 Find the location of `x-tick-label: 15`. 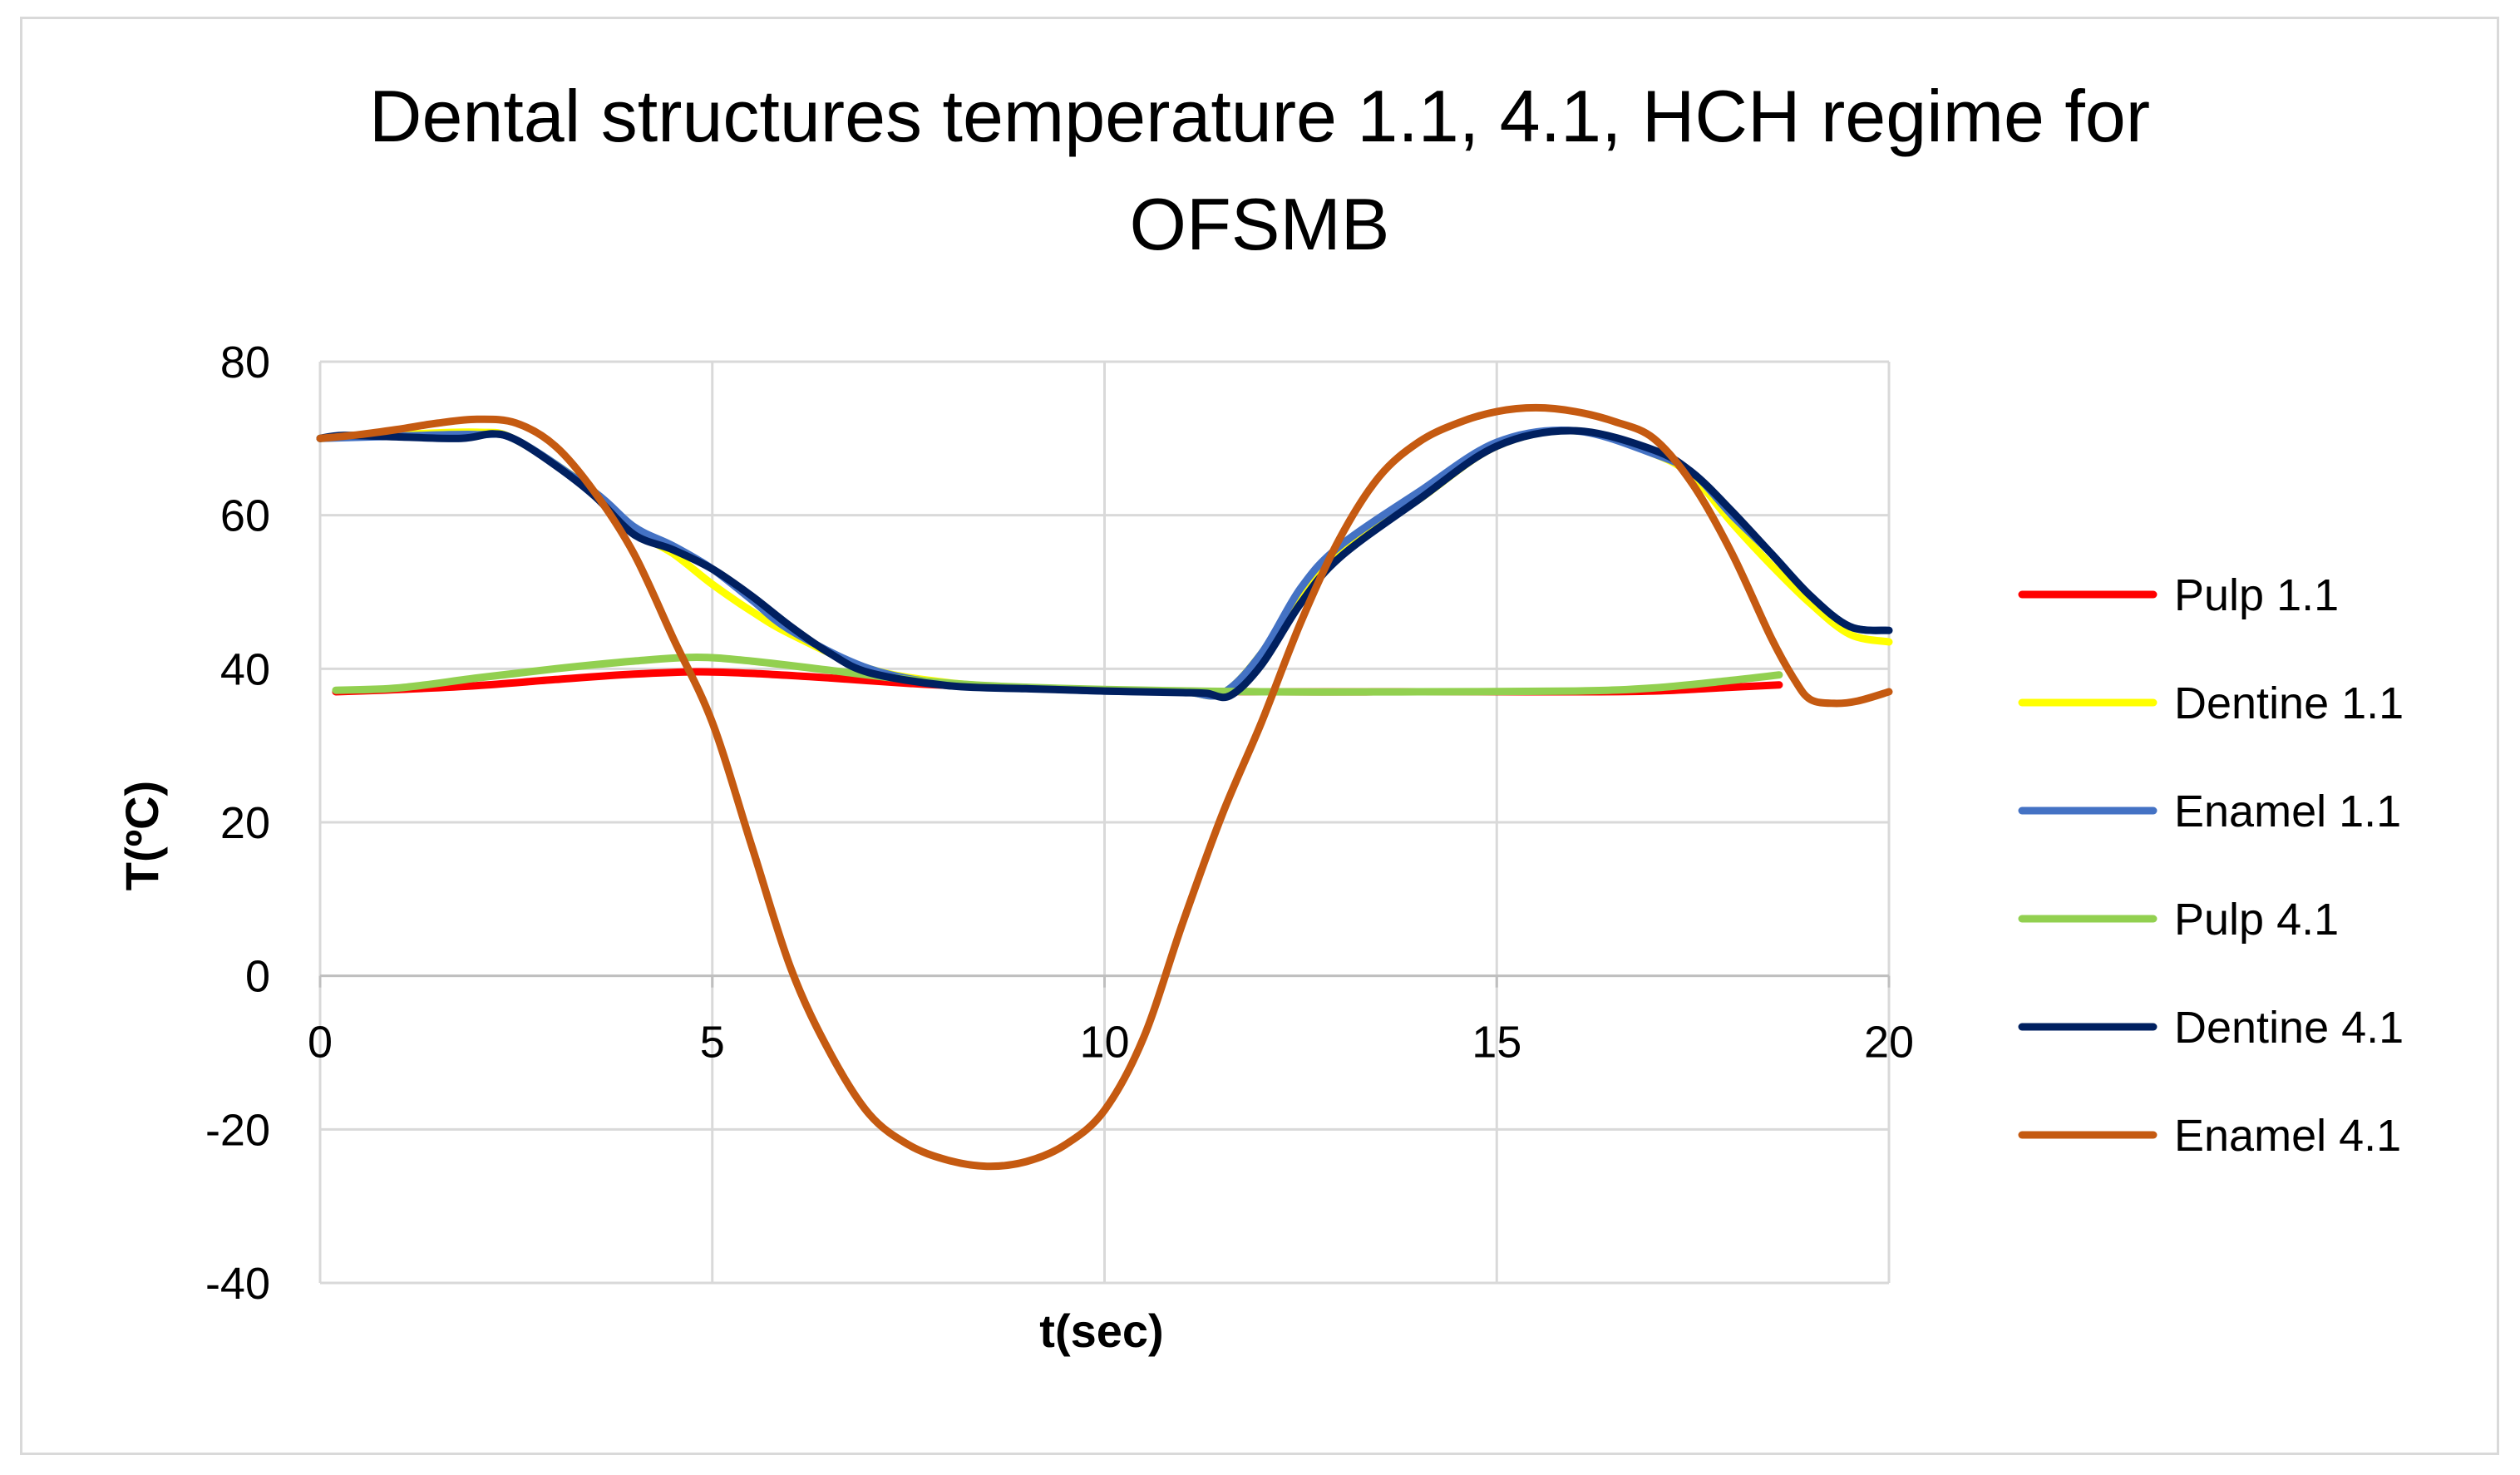

x-tick-label: 15 is located at coordinates (1496, 1043).